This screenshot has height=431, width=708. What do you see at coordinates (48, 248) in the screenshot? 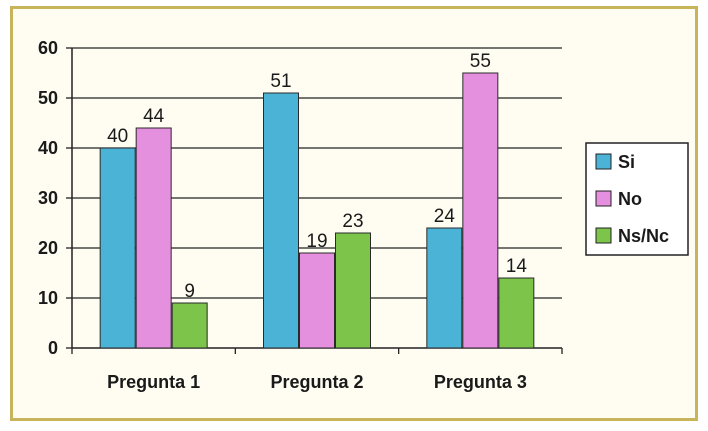
I see `y-tick-label: 20` at bounding box center [48, 248].